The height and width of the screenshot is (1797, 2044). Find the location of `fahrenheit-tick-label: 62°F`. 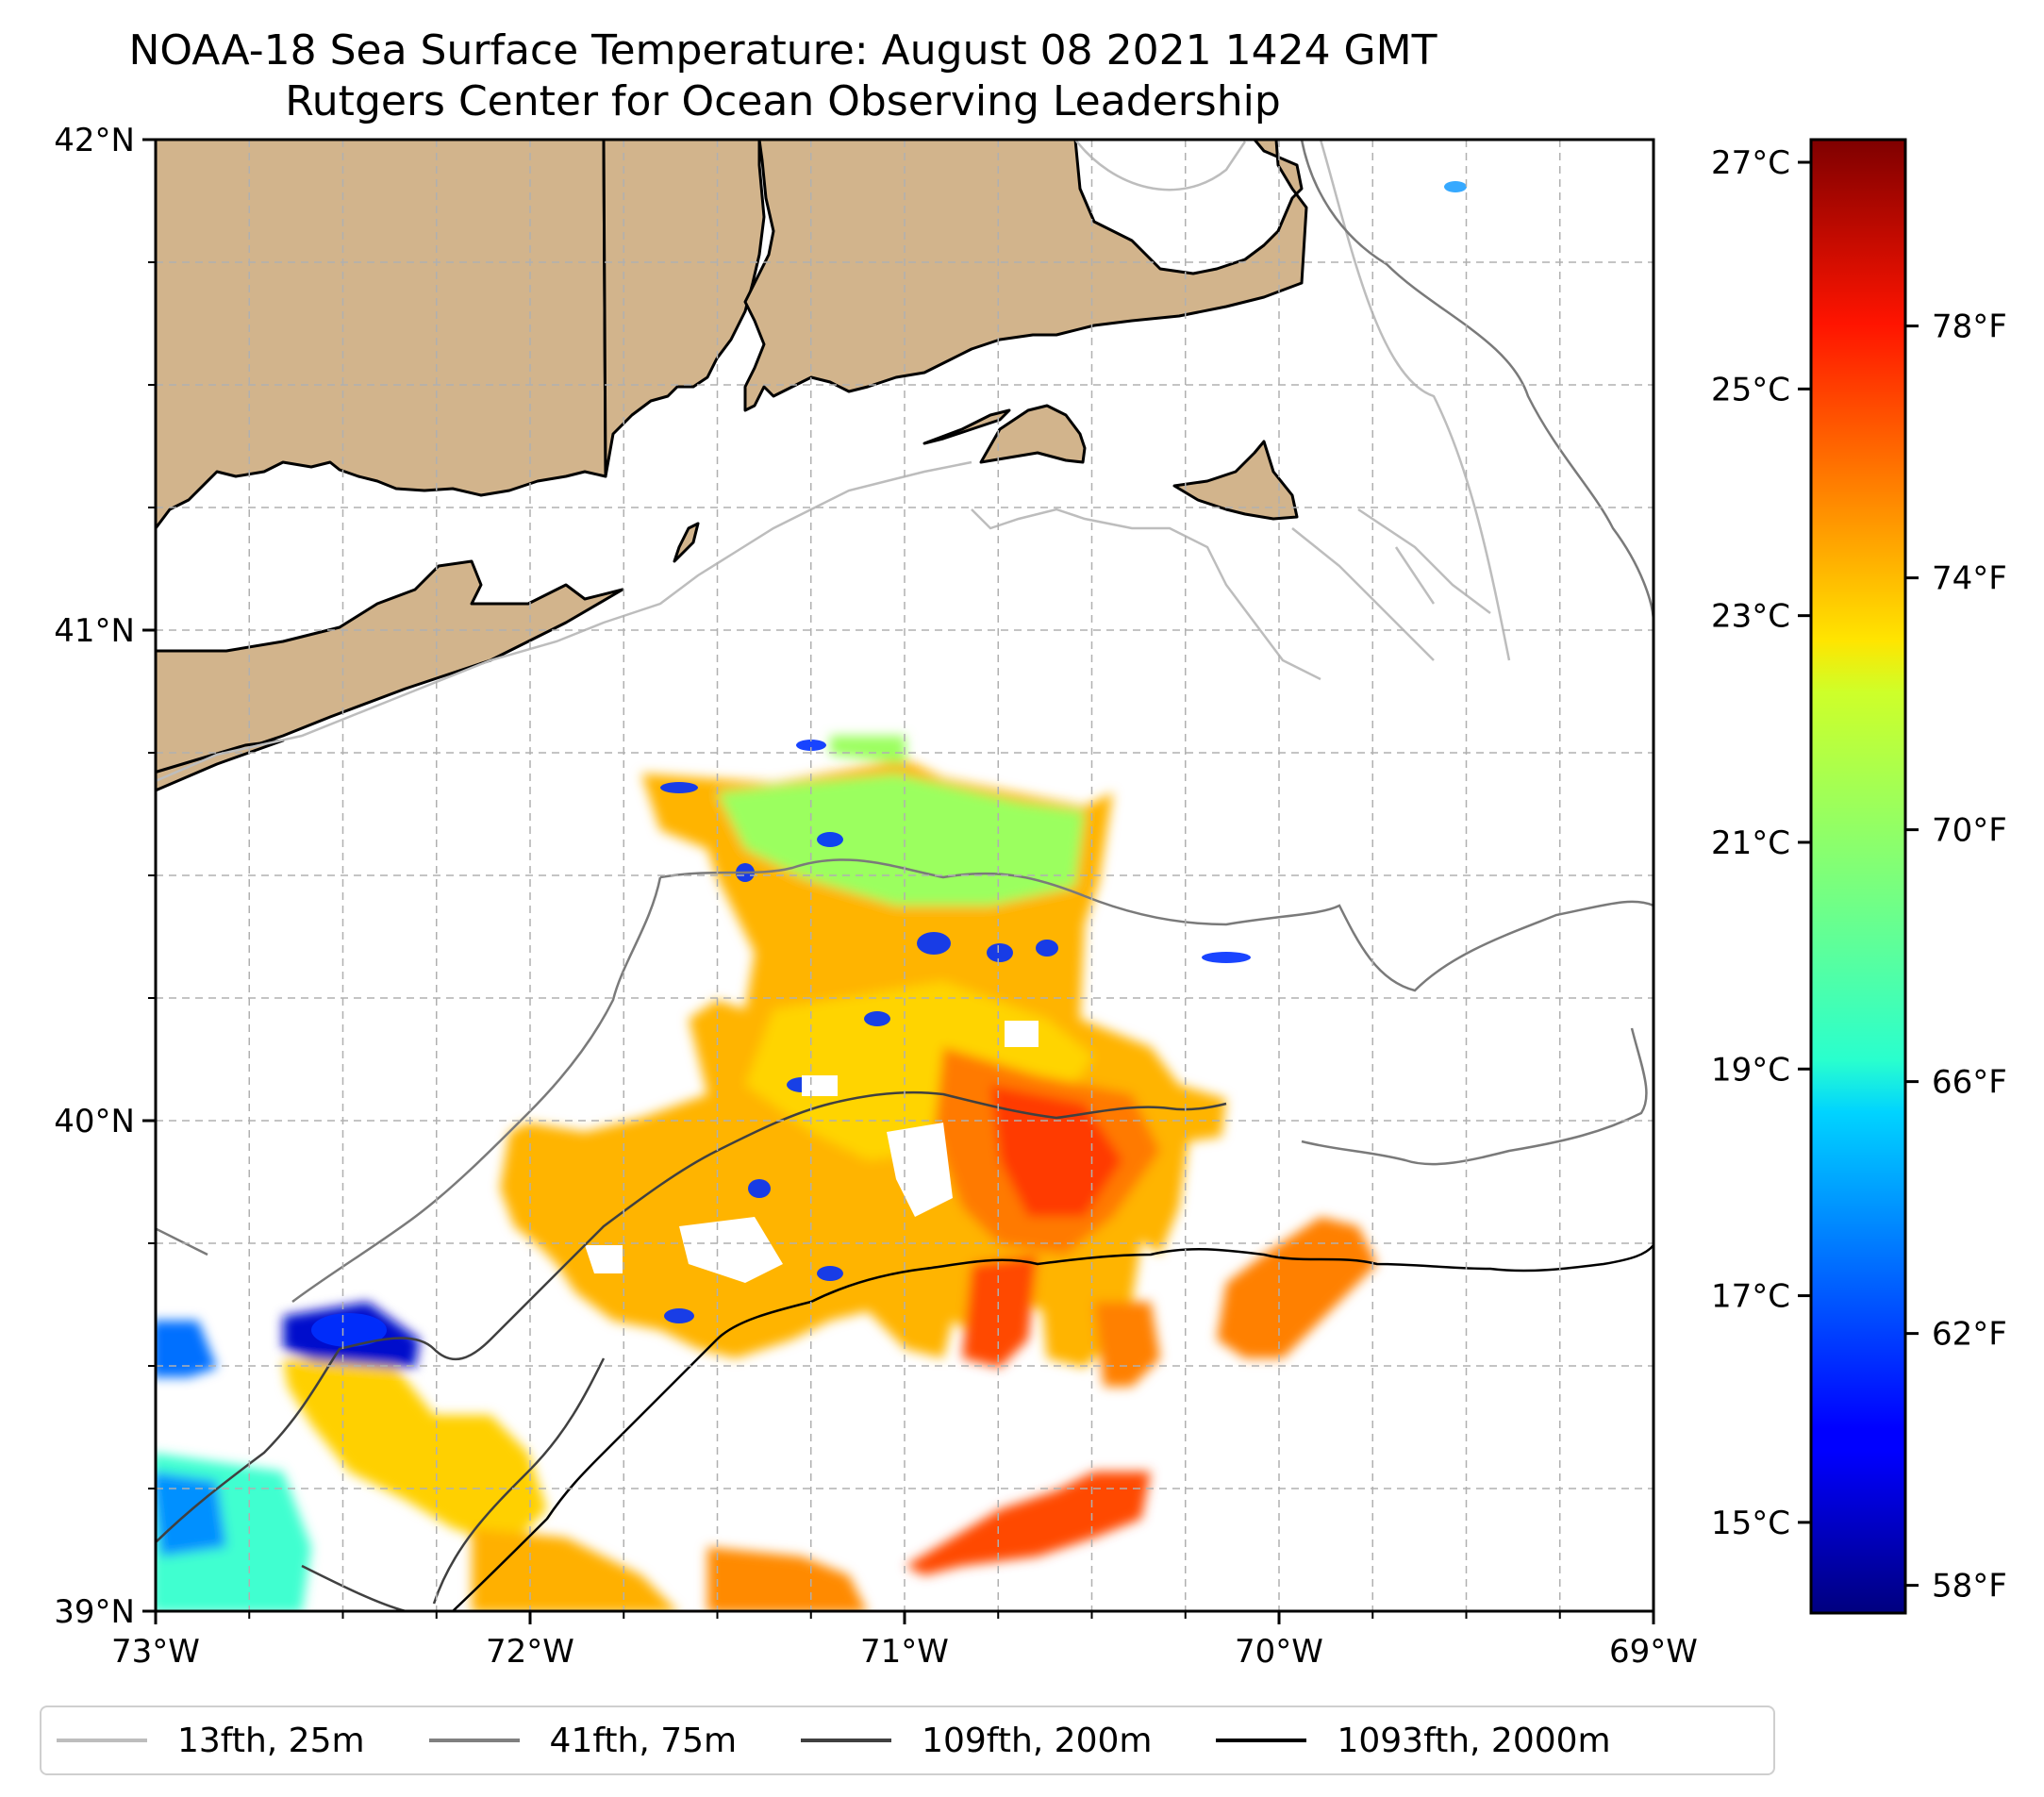

fahrenheit-tick-label: 62°F is located at coordinates (1970, 1335).